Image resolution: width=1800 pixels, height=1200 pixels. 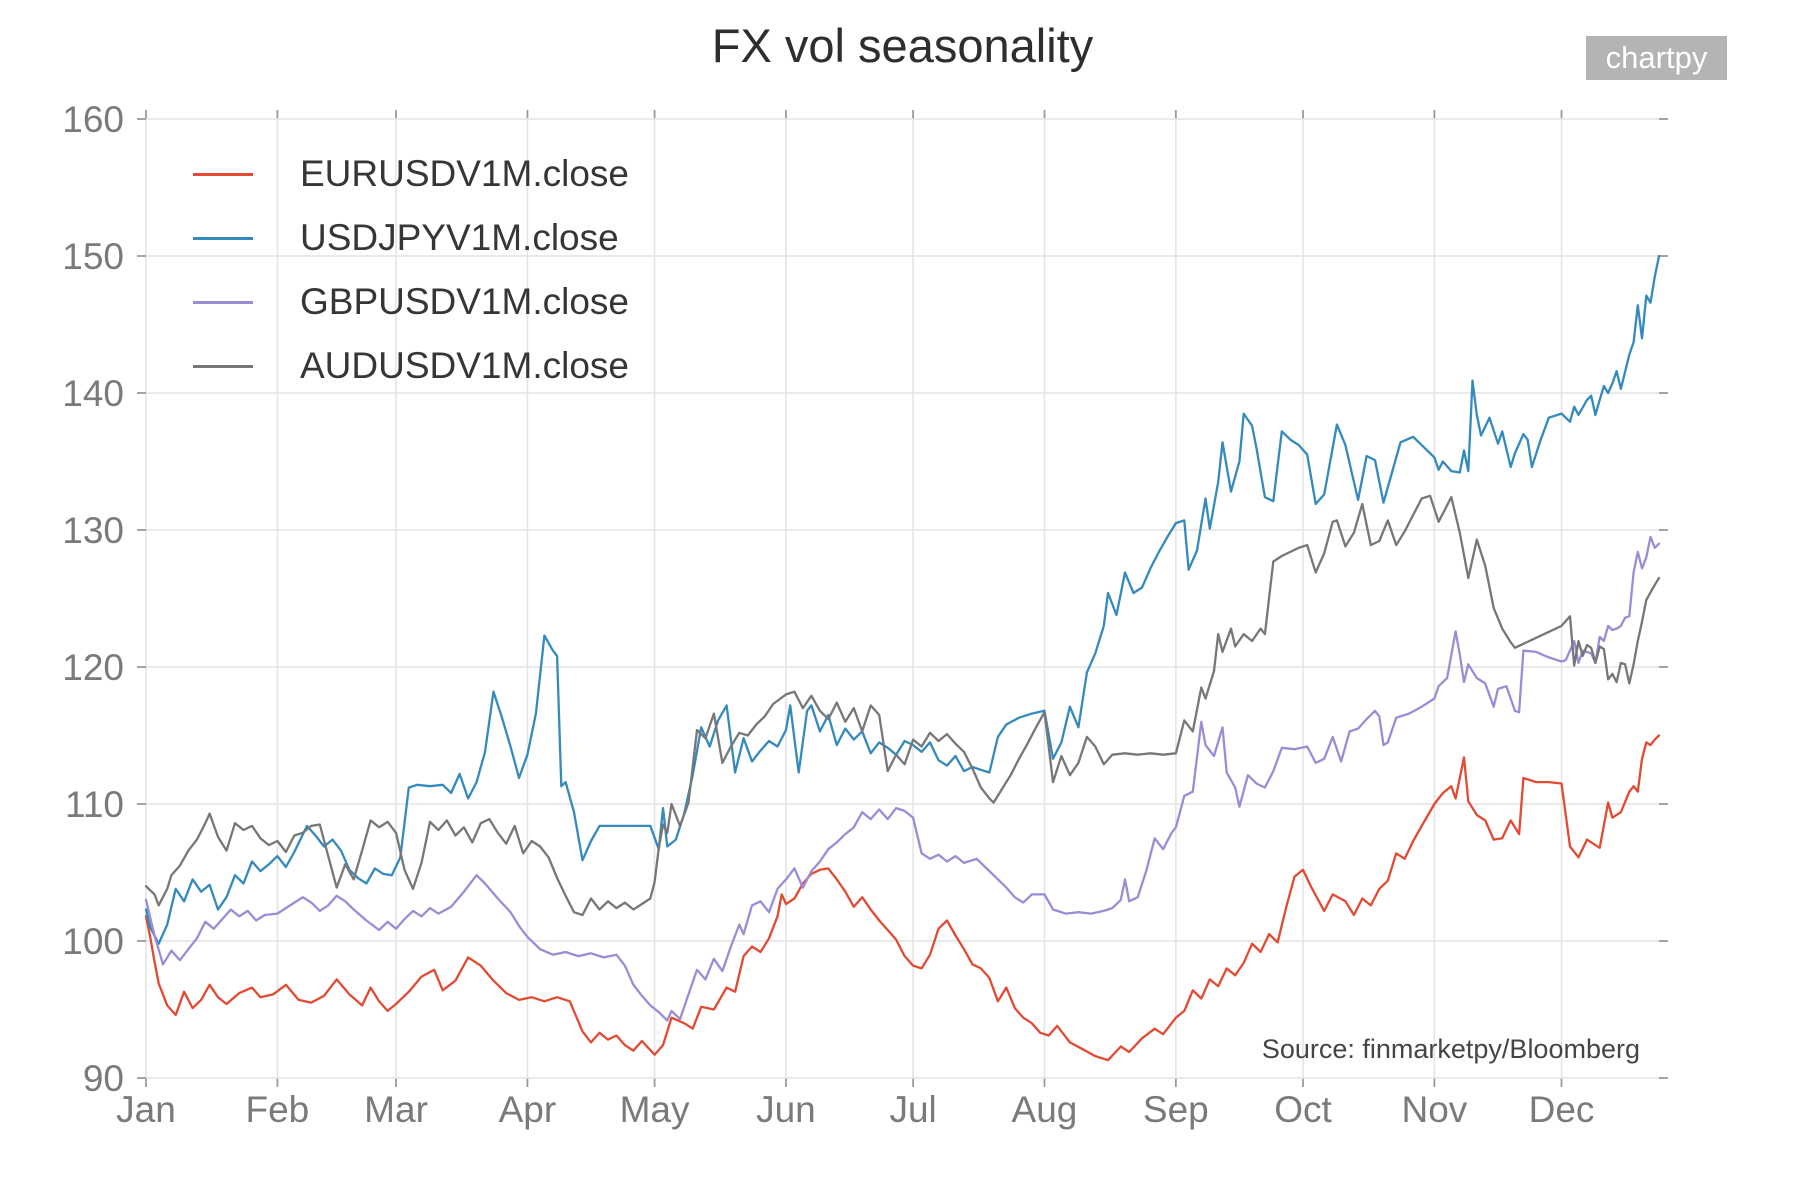 I want to click on chartpy-watermark: chartpy, so click(x=1656, y=58).